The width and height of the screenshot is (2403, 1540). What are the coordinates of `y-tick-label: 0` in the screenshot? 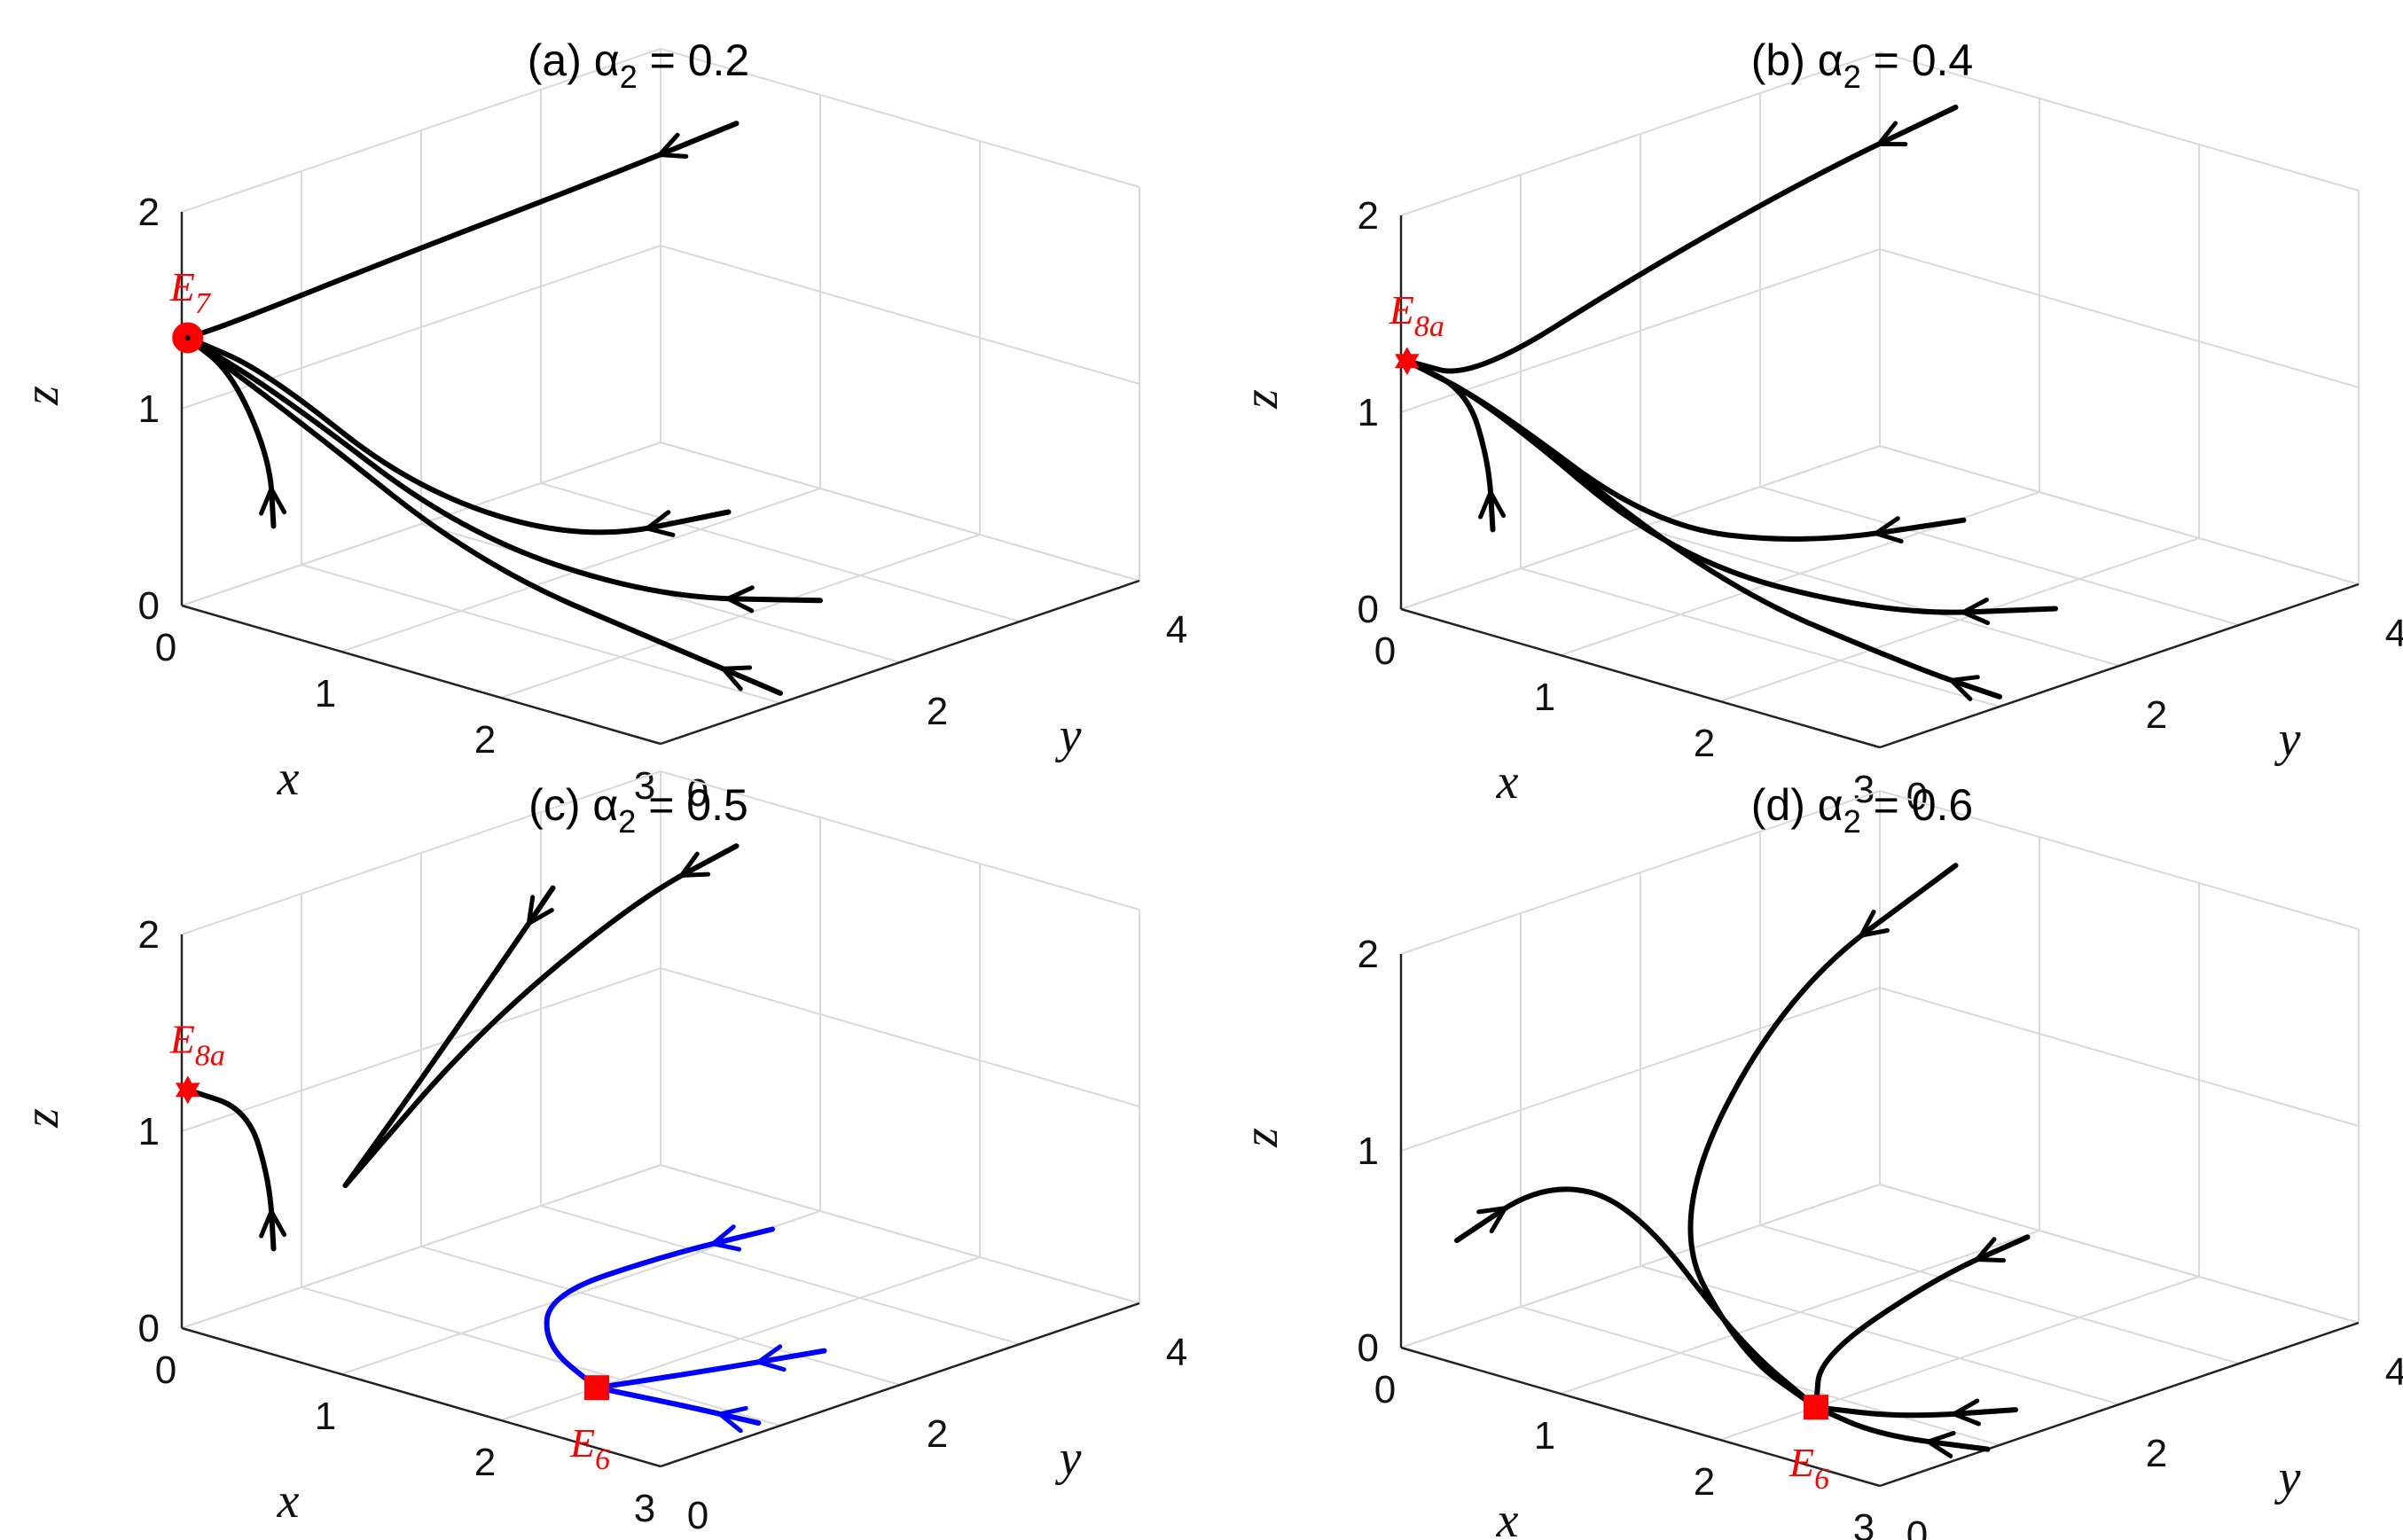 It's located at (697, 1515).